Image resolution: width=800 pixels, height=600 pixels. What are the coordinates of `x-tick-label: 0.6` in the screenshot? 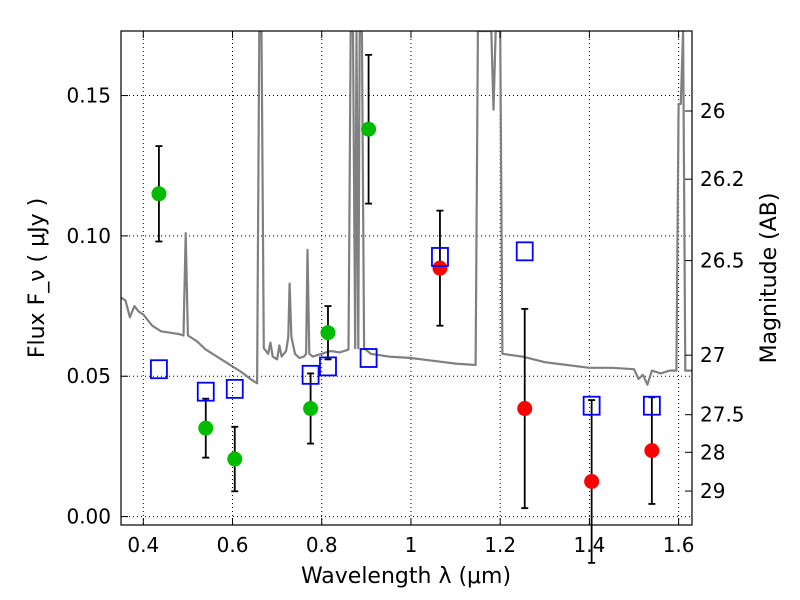 It's located at (233, 545).